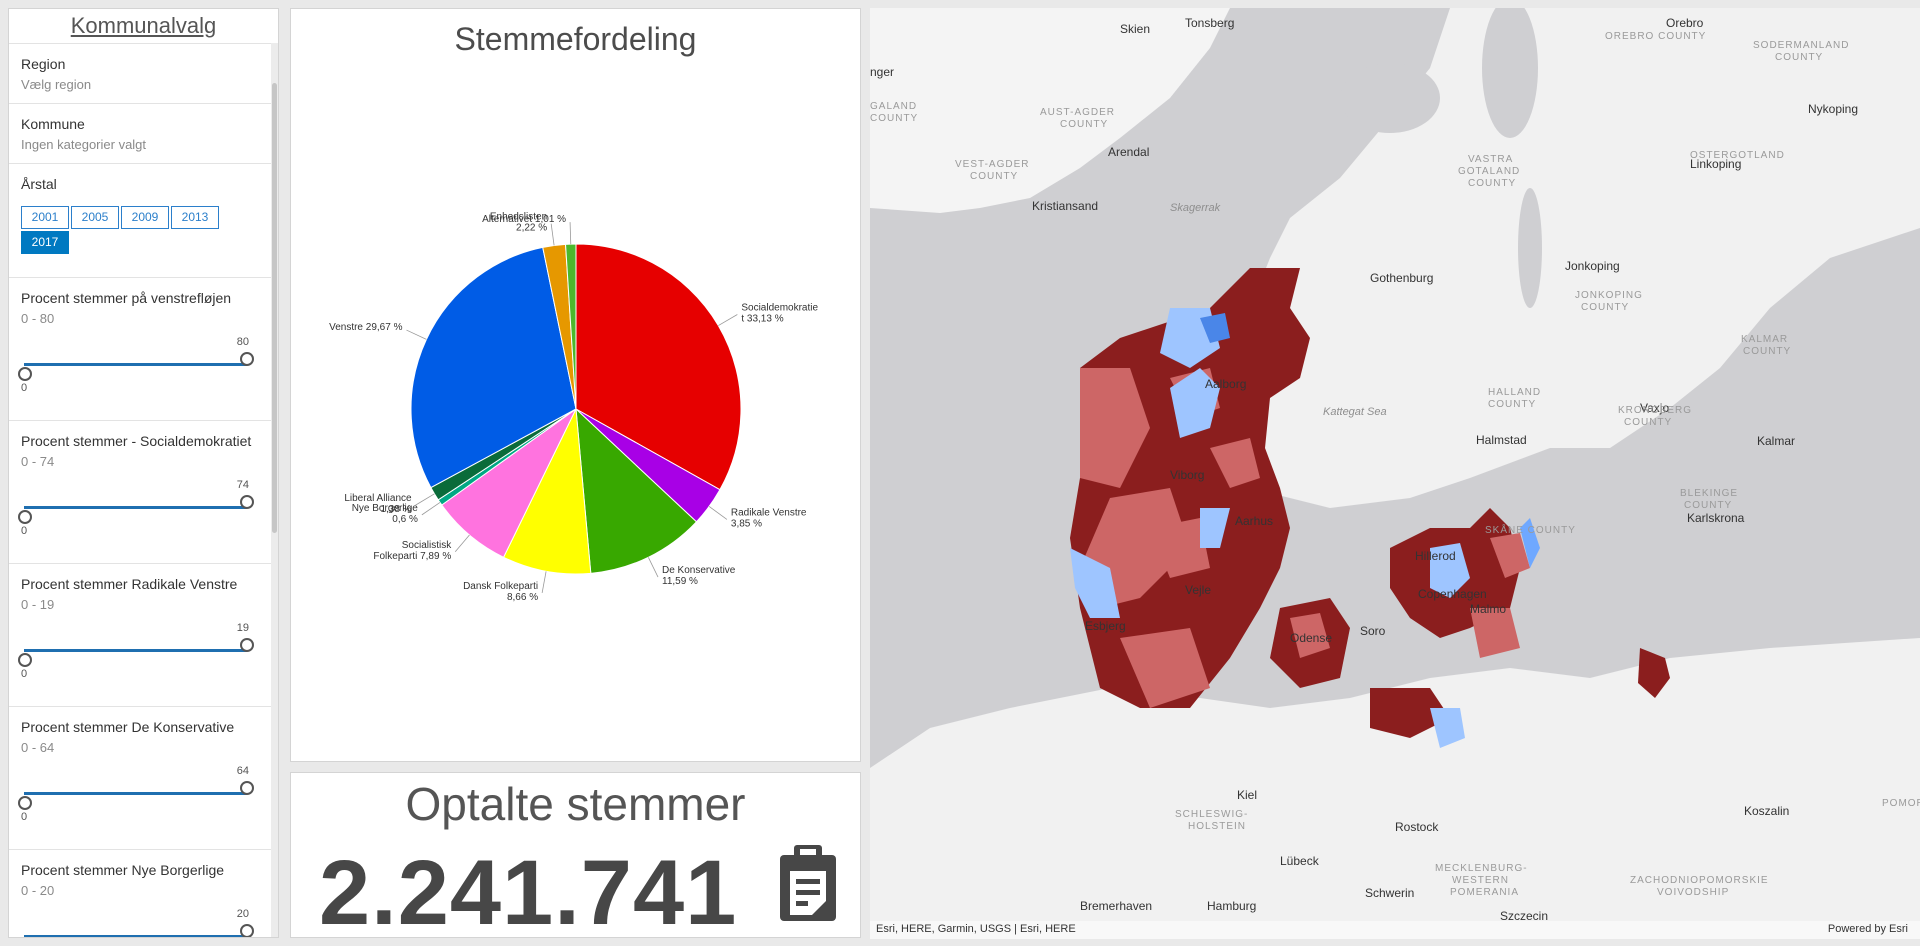  What do you see at coordinates (38, 747) in the screenshot?
I see `slider-range: 0 - 64` at bounding box center [38, 747].